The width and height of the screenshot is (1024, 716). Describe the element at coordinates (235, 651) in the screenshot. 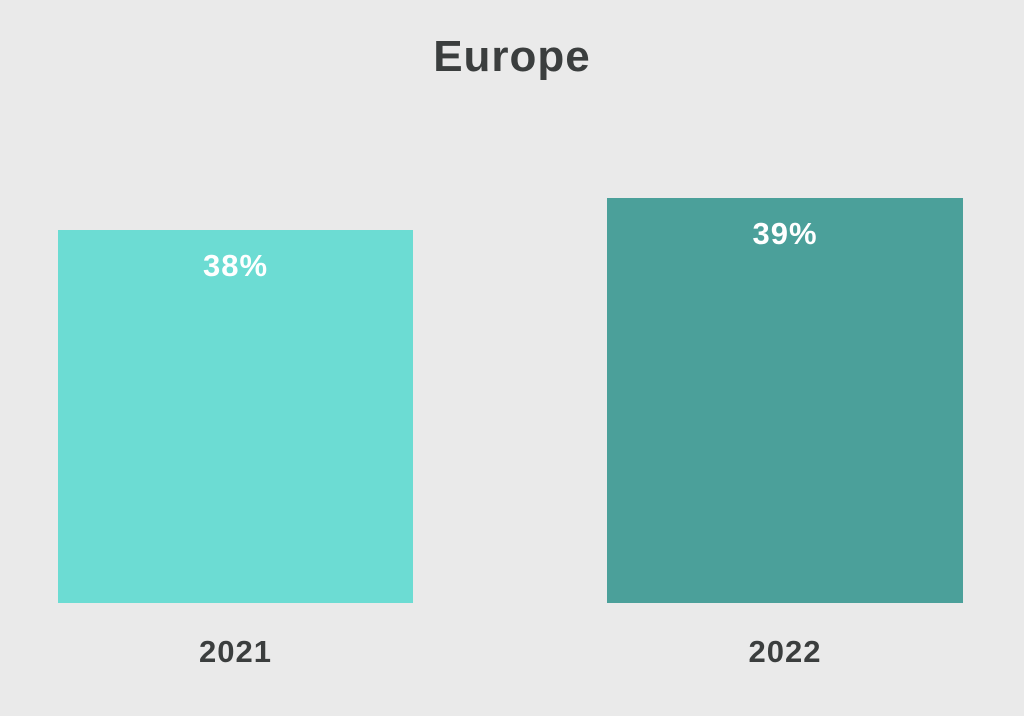

I see `x-axis-label-2021: 2021` at that location.